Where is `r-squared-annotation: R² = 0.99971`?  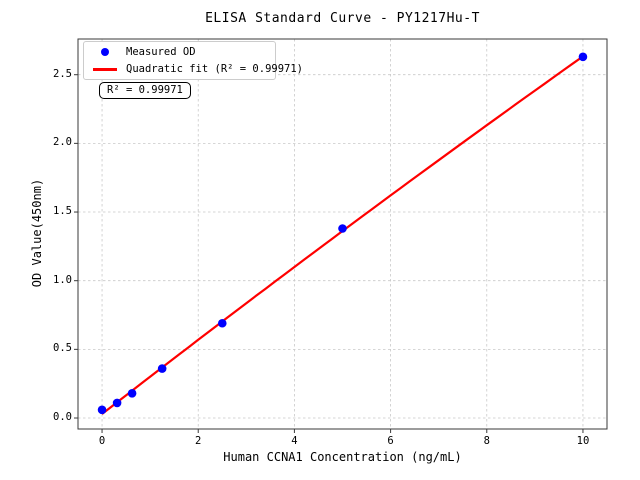 r-squared-annotation: R² = 0.99971 is located at coordinates (145, 90).